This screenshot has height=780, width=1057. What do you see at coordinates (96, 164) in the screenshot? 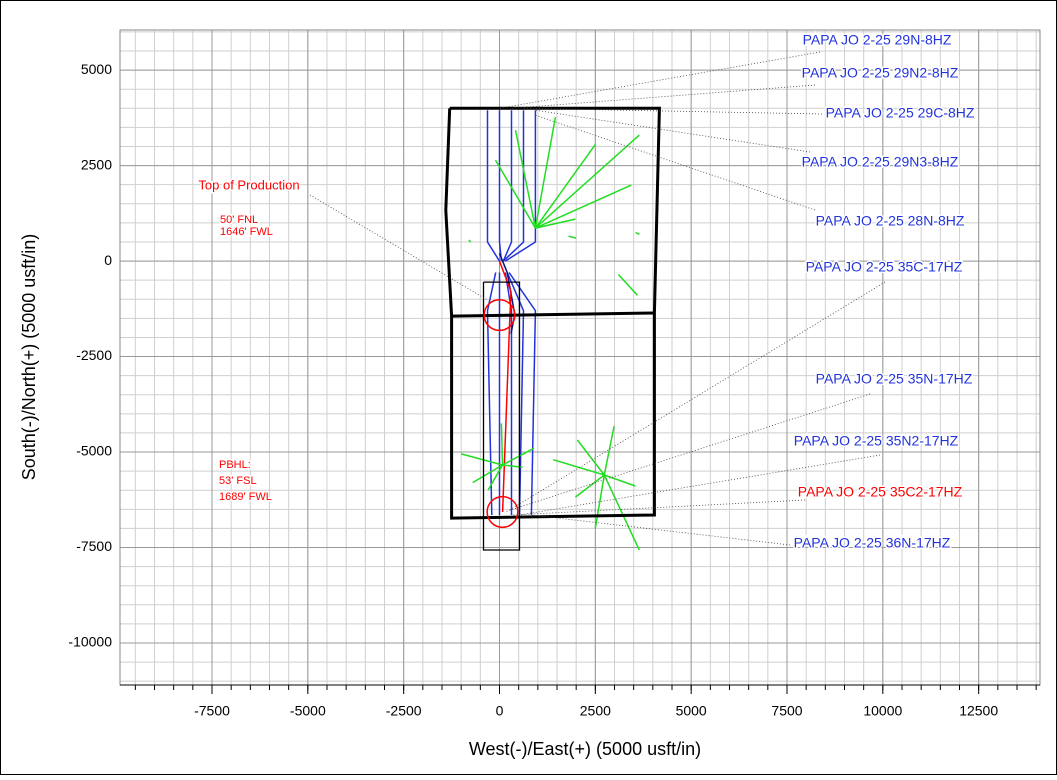
I see `y-tick-label: 2500` at bounding box center [96, 164].